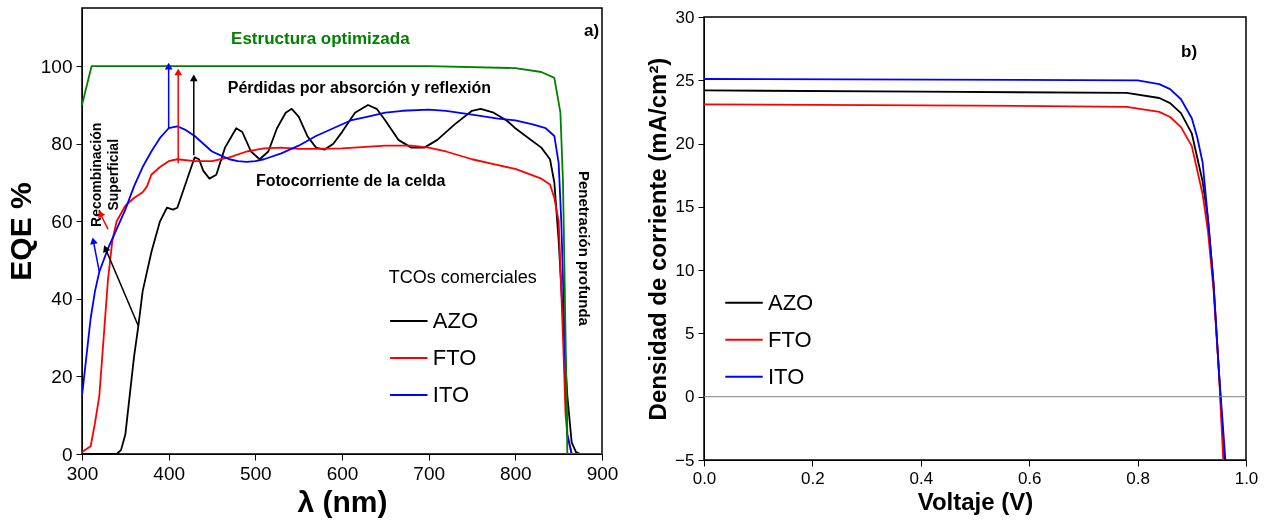  I want to click on annotation: Recombinación Superficial, so click(104, 174).